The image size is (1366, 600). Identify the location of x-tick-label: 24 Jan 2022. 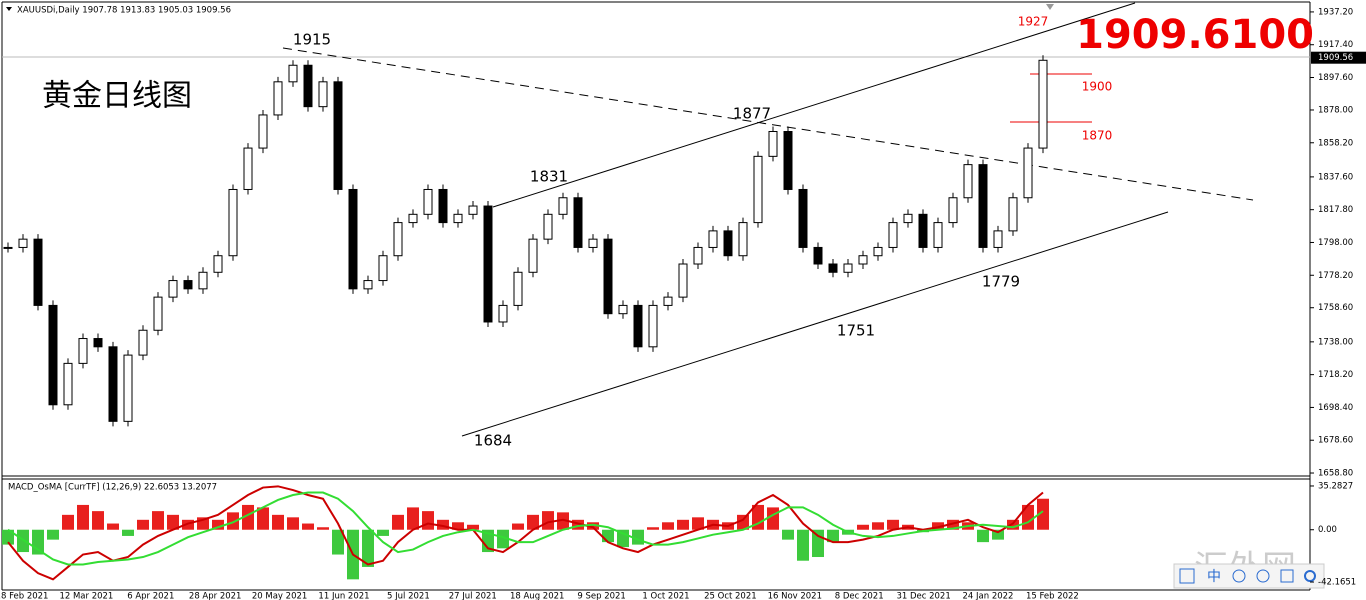
(988, 596).